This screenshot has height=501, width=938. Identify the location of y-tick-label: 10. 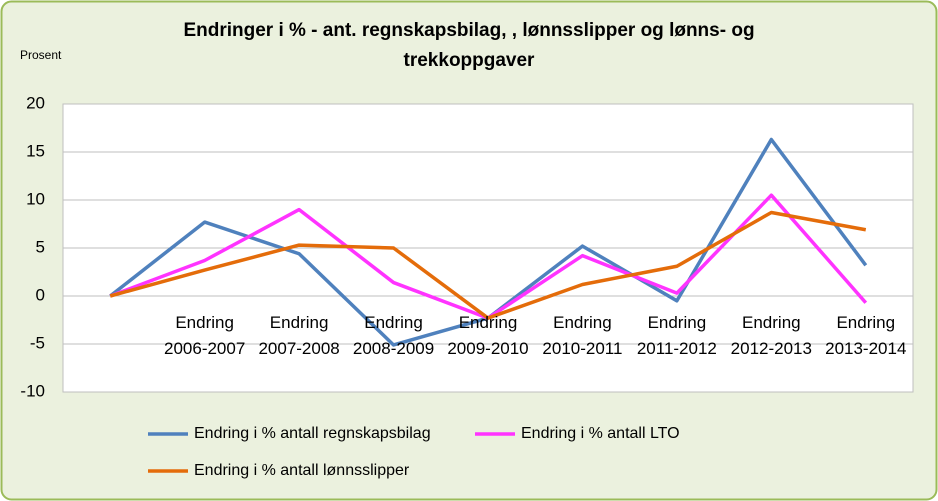
(35, 198).